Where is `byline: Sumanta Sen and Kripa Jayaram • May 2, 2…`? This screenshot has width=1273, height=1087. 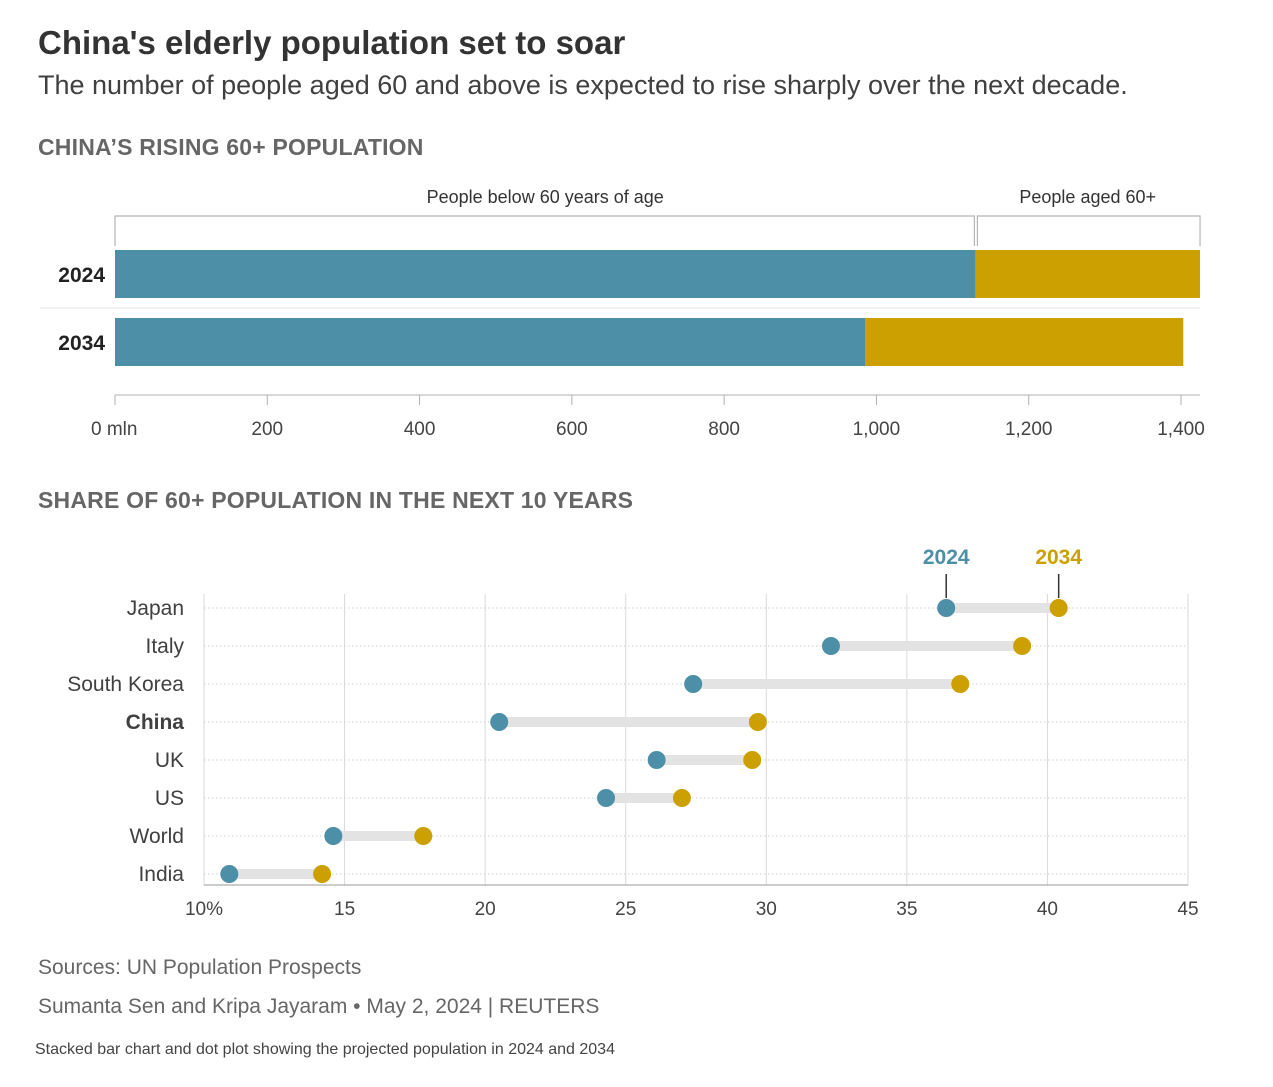
byline: Sumanta Sen and Kripa Jayaram • May 2, 2… is located at coordinates (319, 1006).